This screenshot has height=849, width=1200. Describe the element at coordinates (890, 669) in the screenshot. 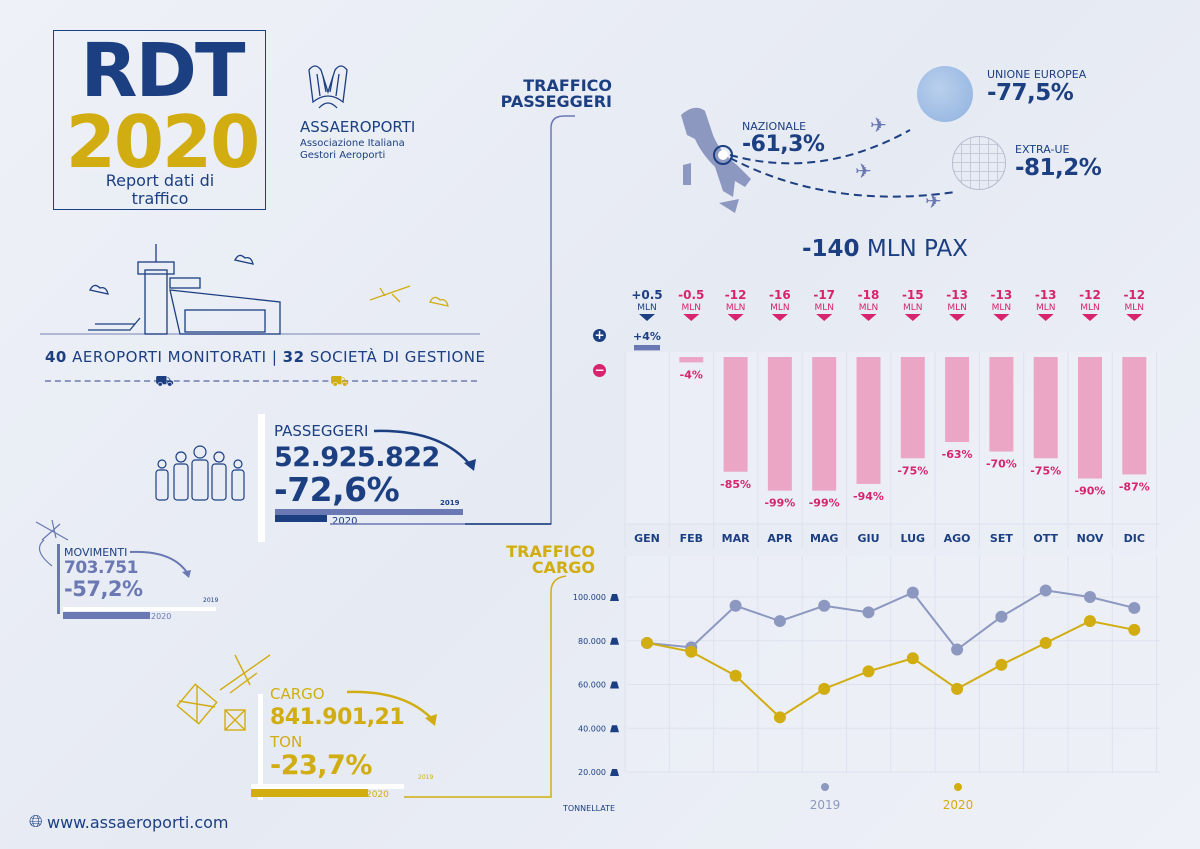

I see `series-line-2020` at that location.